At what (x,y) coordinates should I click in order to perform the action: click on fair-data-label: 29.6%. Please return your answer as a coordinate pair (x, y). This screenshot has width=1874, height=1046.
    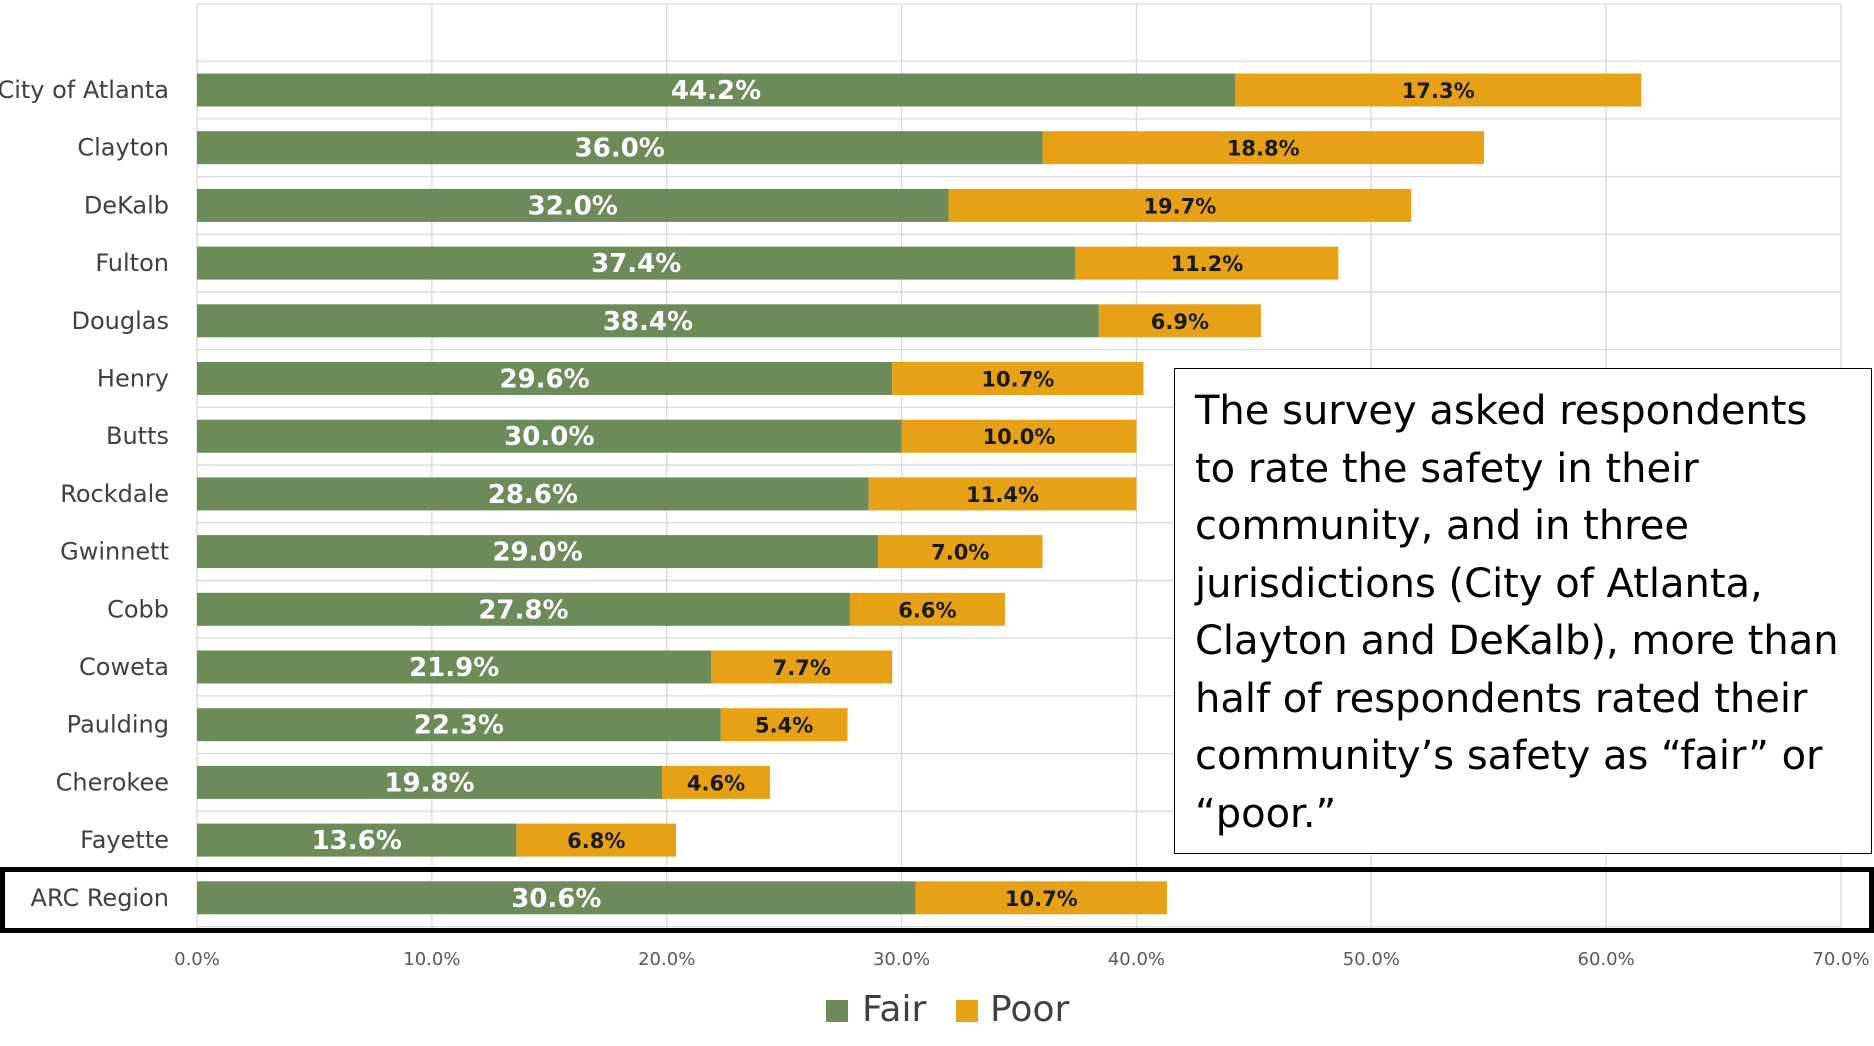
    Looking at the image, I should click on (544, 380).